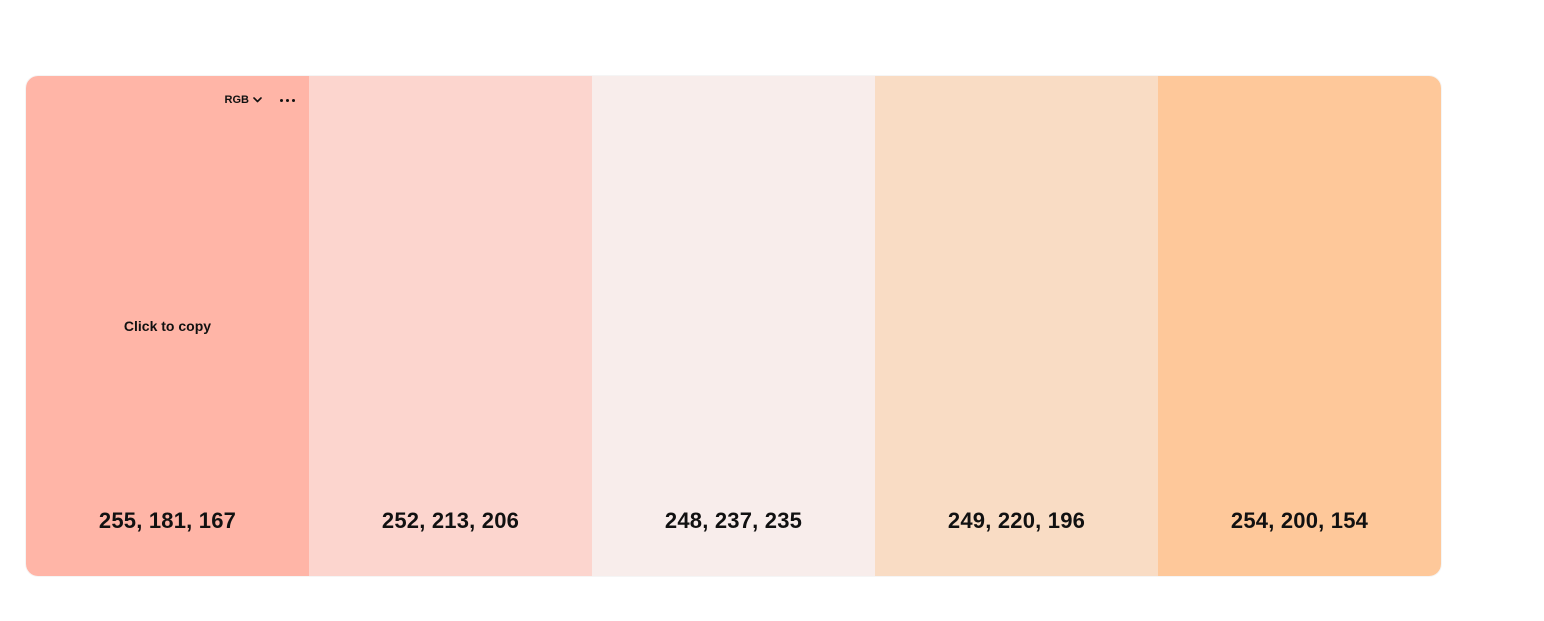 This screenshot has width=1544, height=621. What do you see at coordinates (1299, 520) in the screenshot?
I see `swatch-value: 254, 200, 154` at bounding box center [1299, 520].